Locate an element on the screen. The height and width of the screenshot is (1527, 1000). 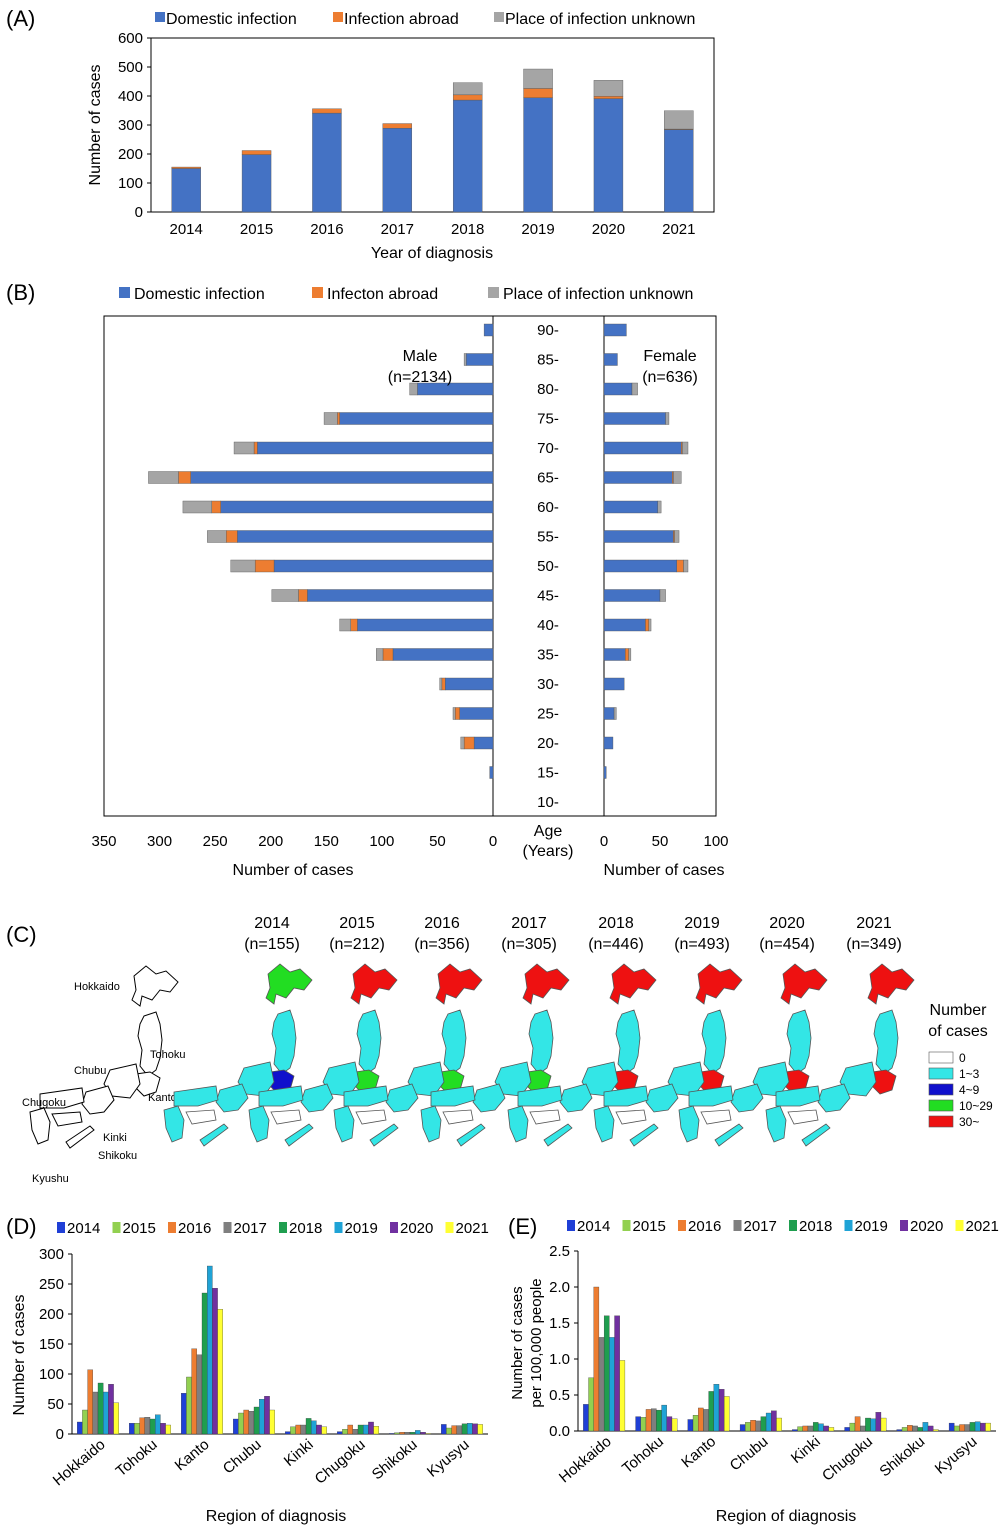
region-tohoku-2015 is located at coordinates (369, 1042).